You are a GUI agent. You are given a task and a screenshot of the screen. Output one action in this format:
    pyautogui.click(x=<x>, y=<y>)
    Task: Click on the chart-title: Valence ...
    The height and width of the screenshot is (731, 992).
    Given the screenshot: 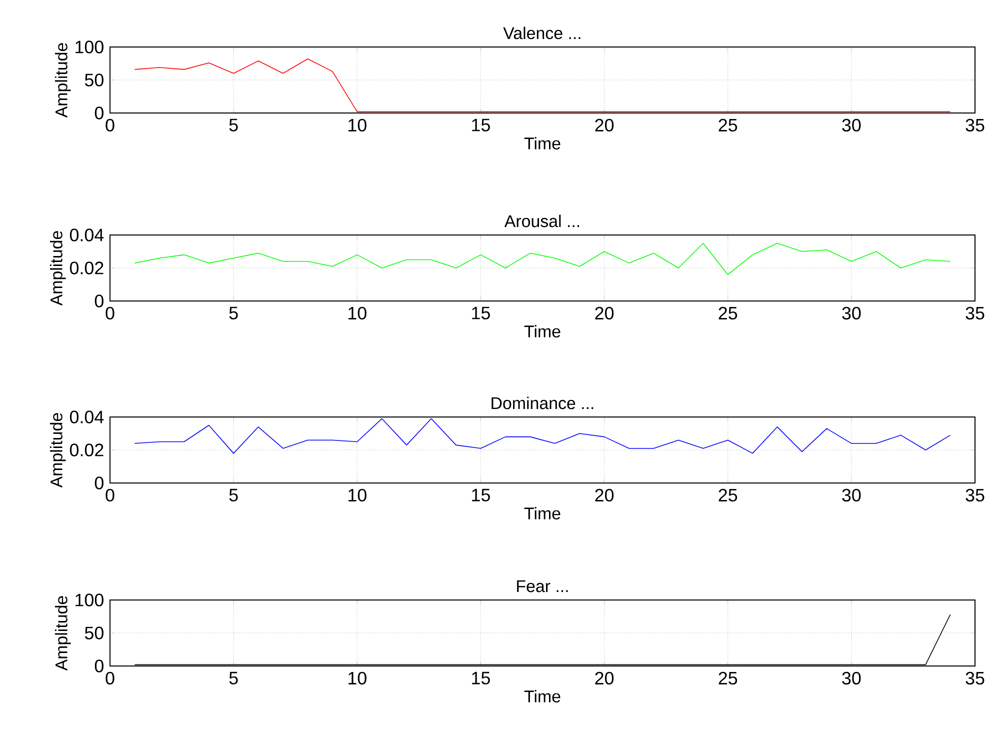 What is the action you would take?
    pyautogui.click(x=541, y=33)
    